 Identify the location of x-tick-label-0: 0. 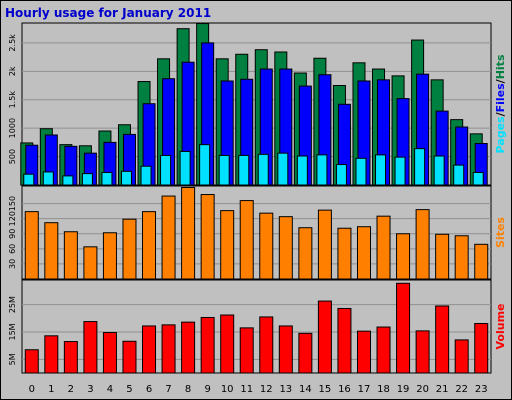
(32, 389).